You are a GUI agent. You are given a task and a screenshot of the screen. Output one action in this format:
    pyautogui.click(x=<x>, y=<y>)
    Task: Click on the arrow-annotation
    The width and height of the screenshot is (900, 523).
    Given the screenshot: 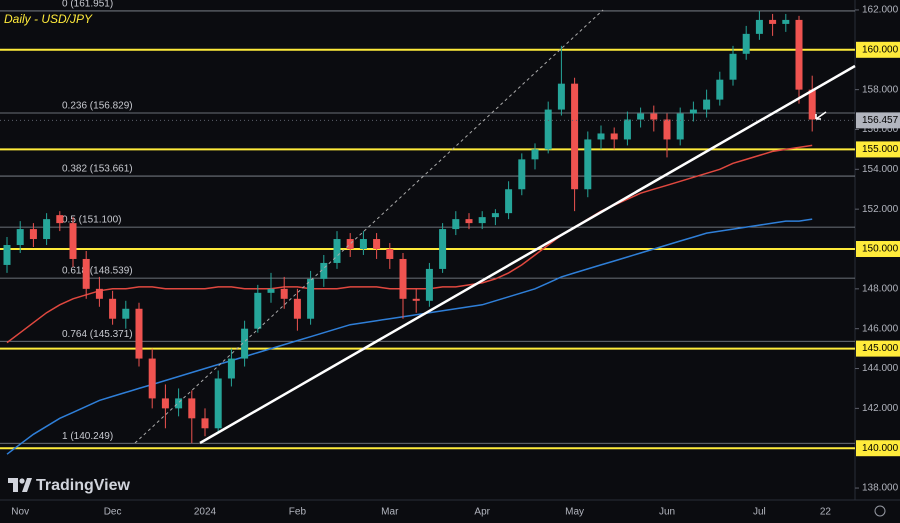 What is the action you would take?
    pyautogui.click(x=821, y=115)
    